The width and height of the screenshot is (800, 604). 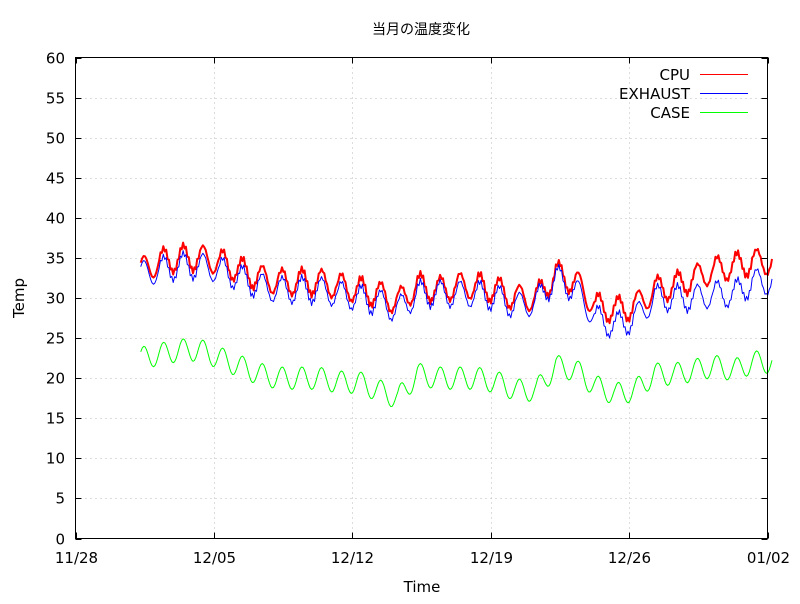 What do you see at coordinates (421, 29) in the screenshot?
I see `chart-title: 当月の温度変化` at bounding box center [421, 29].